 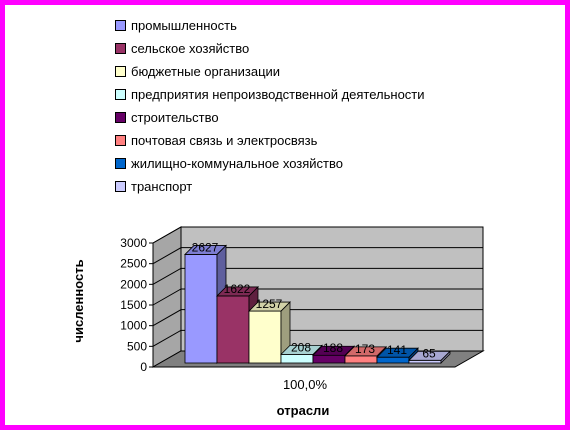 I want to click on x-category-label: 100,0%, so click(x=305, y=384).